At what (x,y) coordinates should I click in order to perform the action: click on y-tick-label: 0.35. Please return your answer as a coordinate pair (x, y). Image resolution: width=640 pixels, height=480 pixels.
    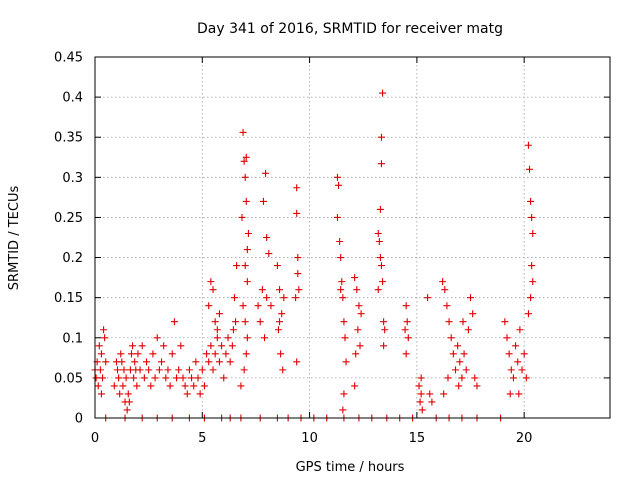
    Looking at the image, I should click on (68, 138).